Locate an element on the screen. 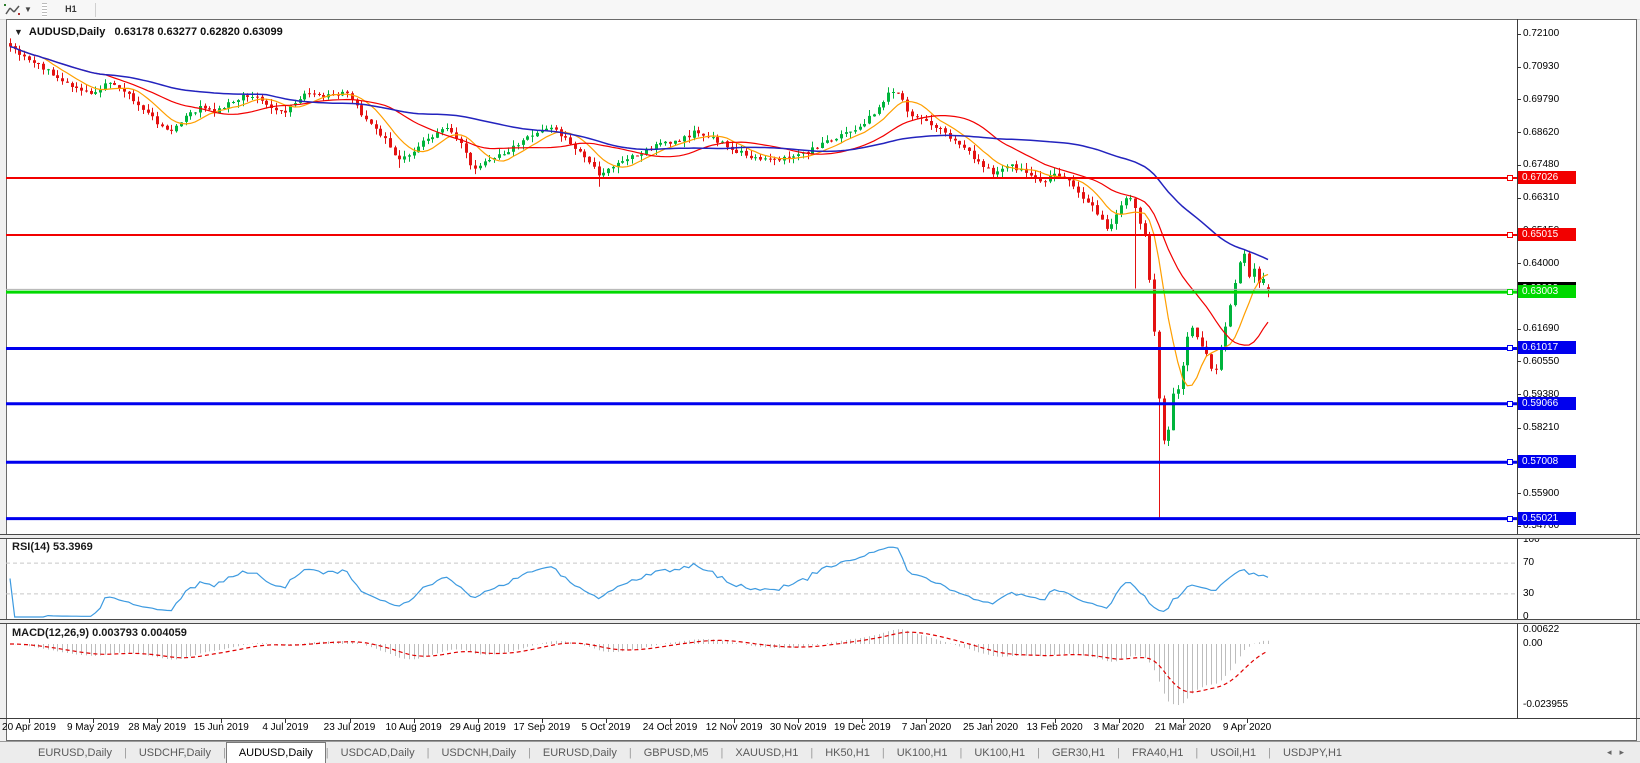 This screenshot has width=1640, height=763. chart-tab-usdchf-daily: USDCHF,Daily is located at coordinates (174, 753).